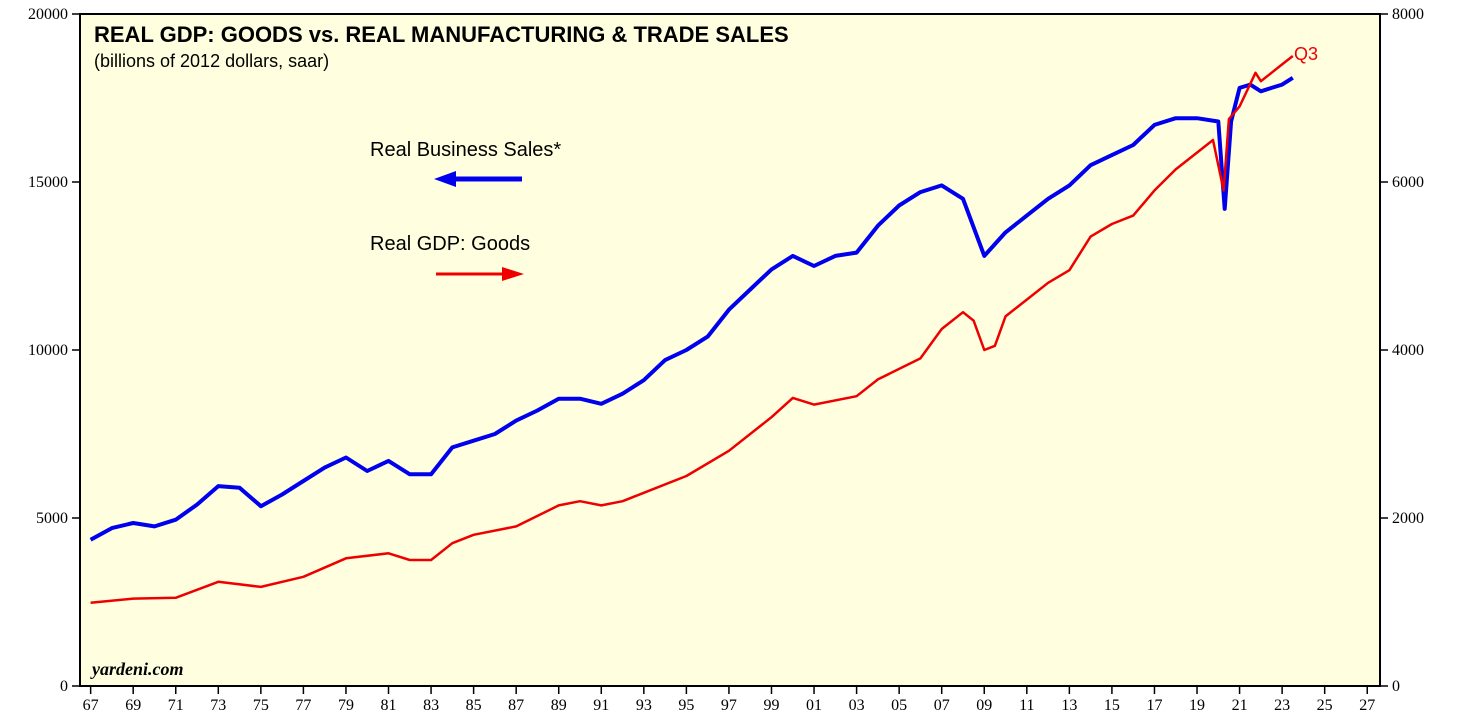 The image size is (1458, 719). I want to click on x-tick-label: 07, so click(942, 705).